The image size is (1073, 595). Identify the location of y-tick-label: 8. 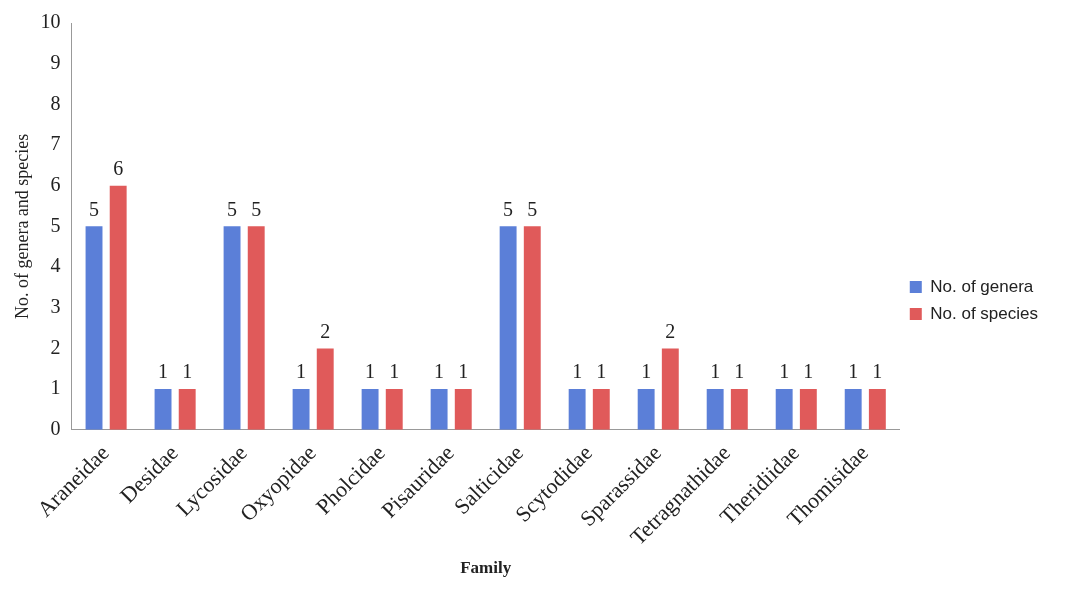
(55, 102).